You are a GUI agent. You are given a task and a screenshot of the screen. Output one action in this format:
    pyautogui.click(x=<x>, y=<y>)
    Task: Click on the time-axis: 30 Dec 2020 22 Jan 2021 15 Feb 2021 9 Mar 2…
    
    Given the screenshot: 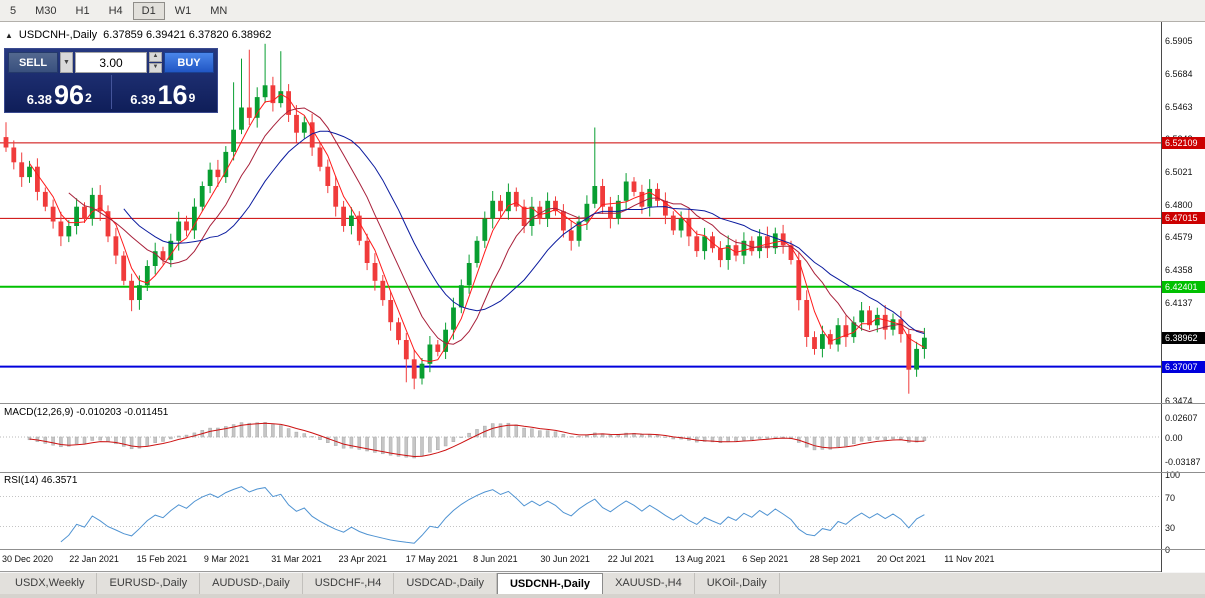 What is the action you would take?
    pyautogui.click(x=580, y=561)
    